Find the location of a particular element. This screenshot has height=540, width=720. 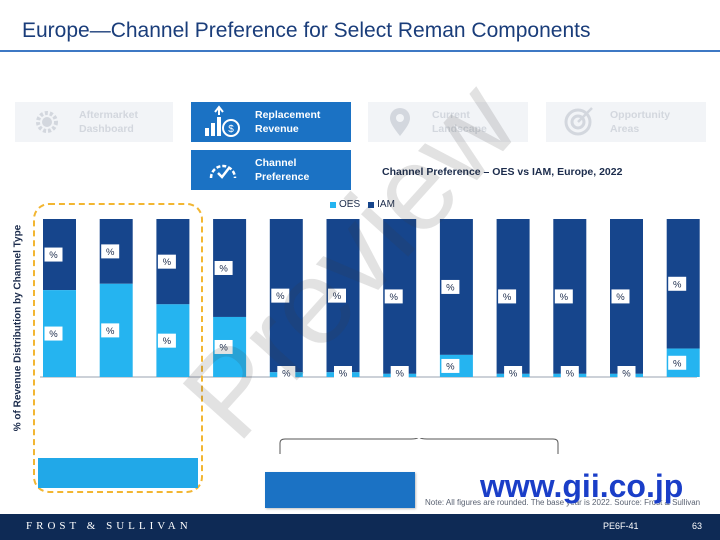

data-label-oes-8: % is located at coordinates (450, 366).